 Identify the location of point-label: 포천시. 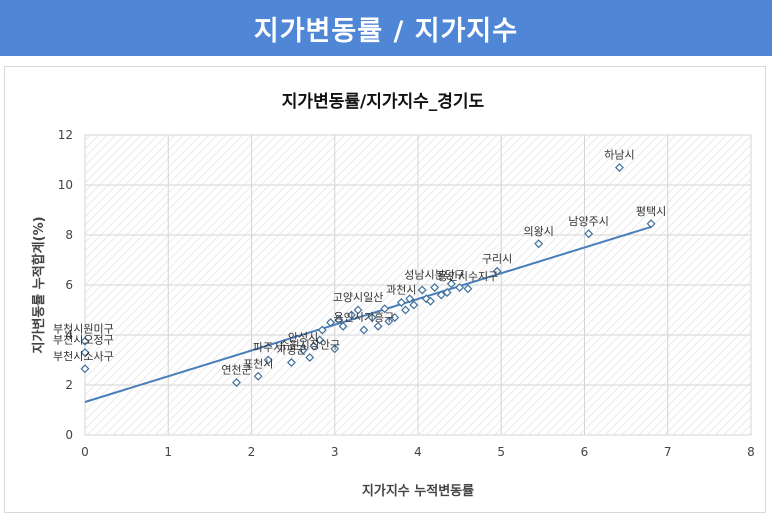
(258, 363).